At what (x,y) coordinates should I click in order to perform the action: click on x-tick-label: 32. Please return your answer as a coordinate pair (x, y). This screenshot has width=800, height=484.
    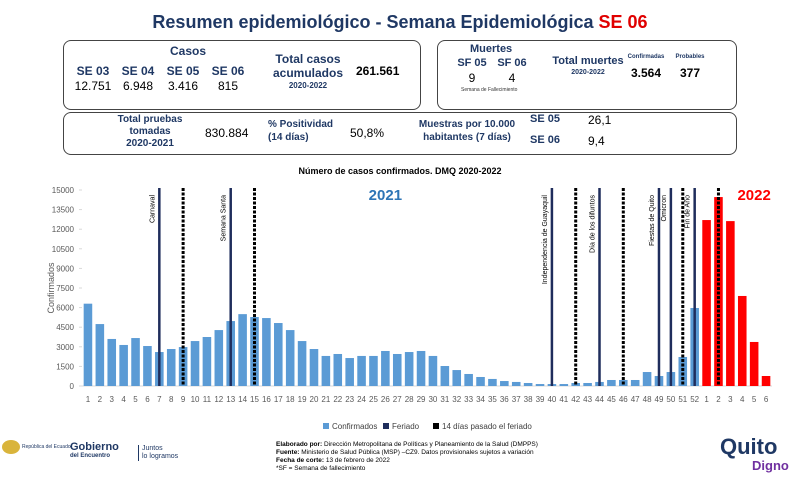
    Looking at the image, I should click on (456, 399).